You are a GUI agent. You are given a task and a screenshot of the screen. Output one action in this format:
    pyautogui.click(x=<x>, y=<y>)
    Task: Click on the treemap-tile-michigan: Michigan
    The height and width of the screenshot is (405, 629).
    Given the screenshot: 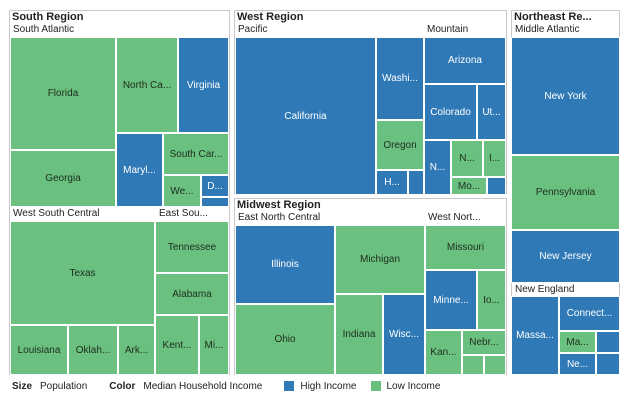 What is the action you would take?
    pyautogui.click(x=380, y=259)
    